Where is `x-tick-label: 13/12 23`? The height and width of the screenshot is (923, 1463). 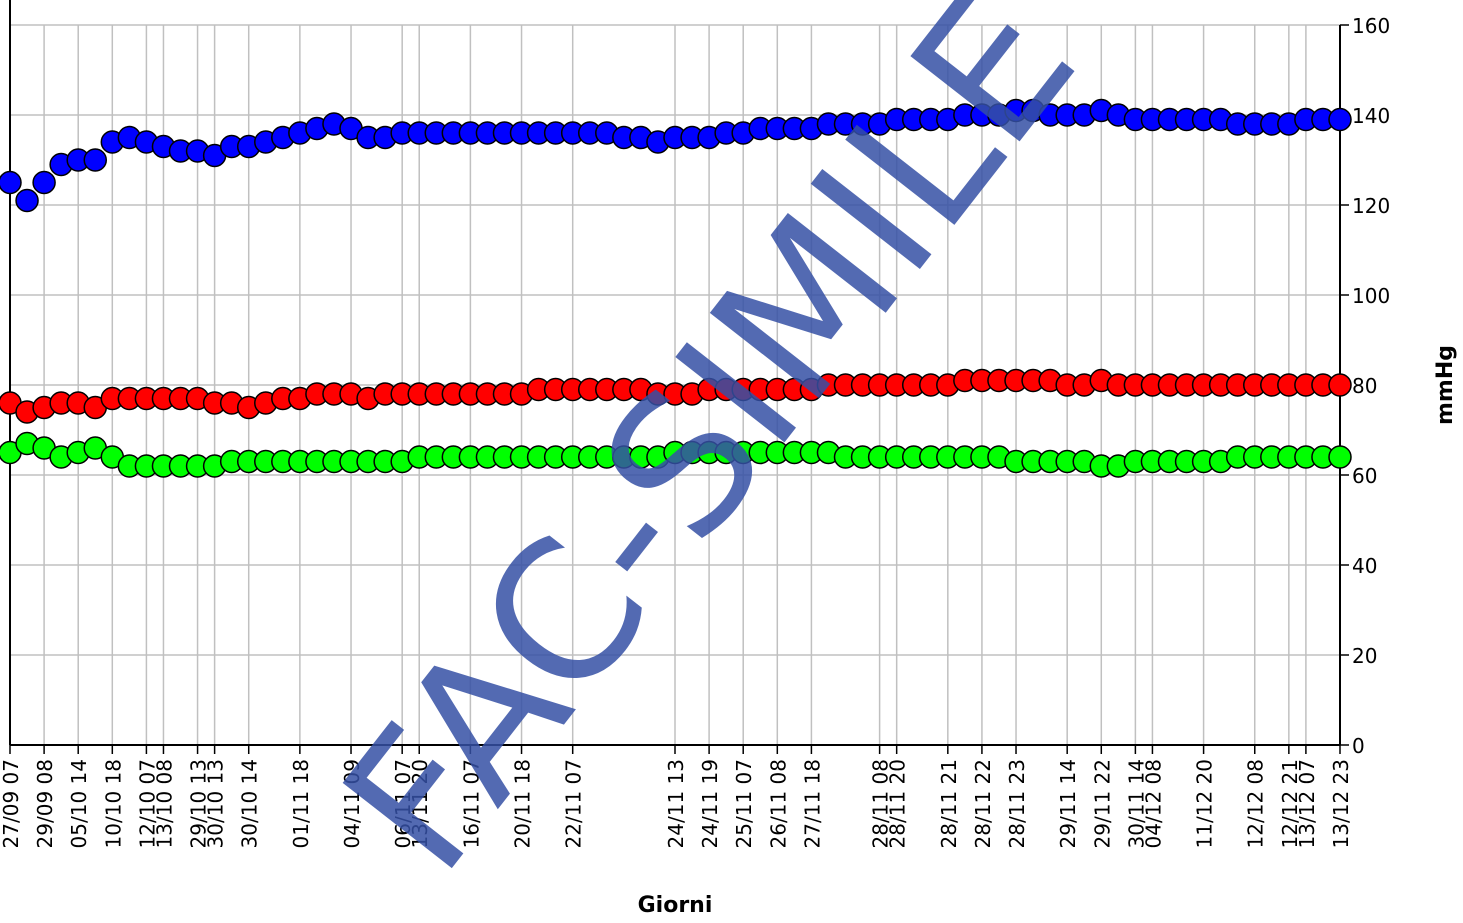 x-tick-label: 13/12 23 is located at coordinates (1341, 803).